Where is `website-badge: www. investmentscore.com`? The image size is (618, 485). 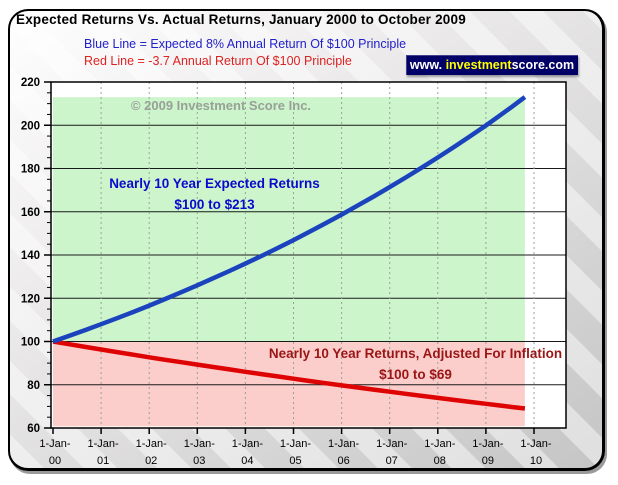
website-badge: www. investmentscore.com is located at coordinates (492, 65).